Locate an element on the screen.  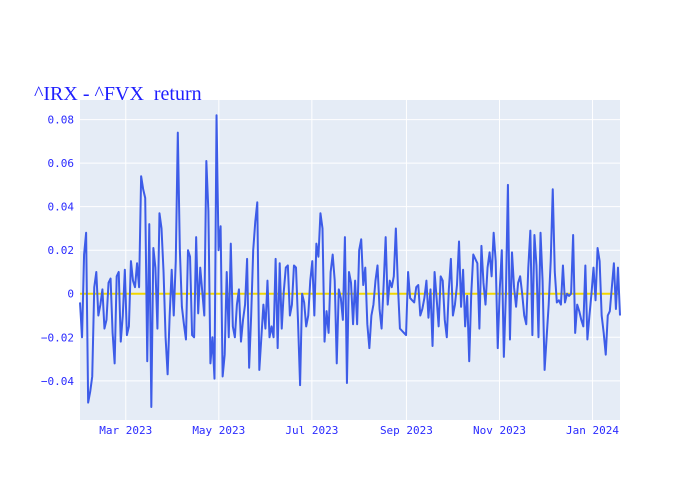
y-tick-label: −0.04 is located at coordinates (57, 381).